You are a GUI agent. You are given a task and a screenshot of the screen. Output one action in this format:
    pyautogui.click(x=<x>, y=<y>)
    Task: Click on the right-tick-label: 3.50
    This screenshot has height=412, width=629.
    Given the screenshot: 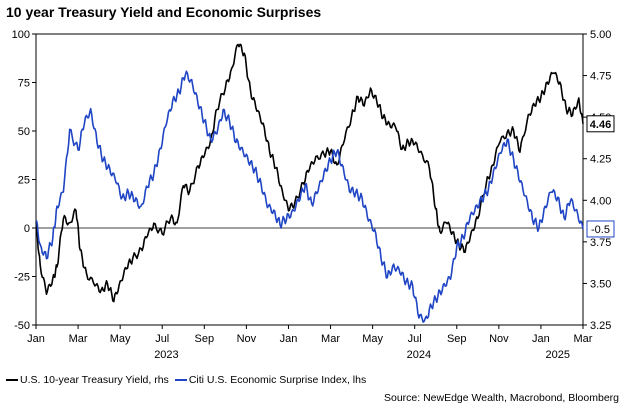 What is the action you would take?
    pyautogui.click(x=600, y=284)
    